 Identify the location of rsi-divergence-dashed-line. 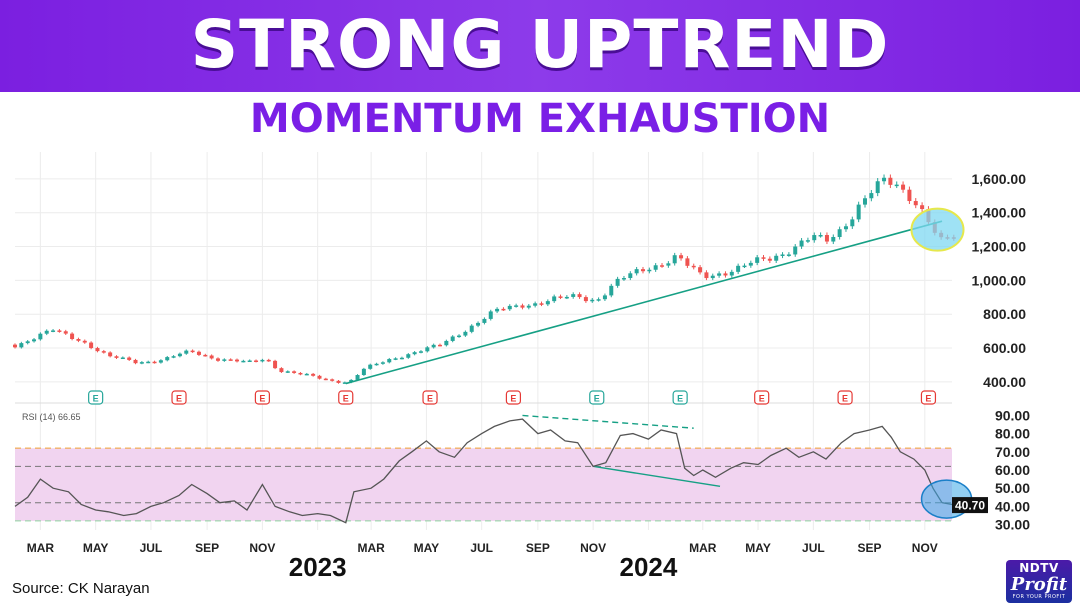
(608, 421).